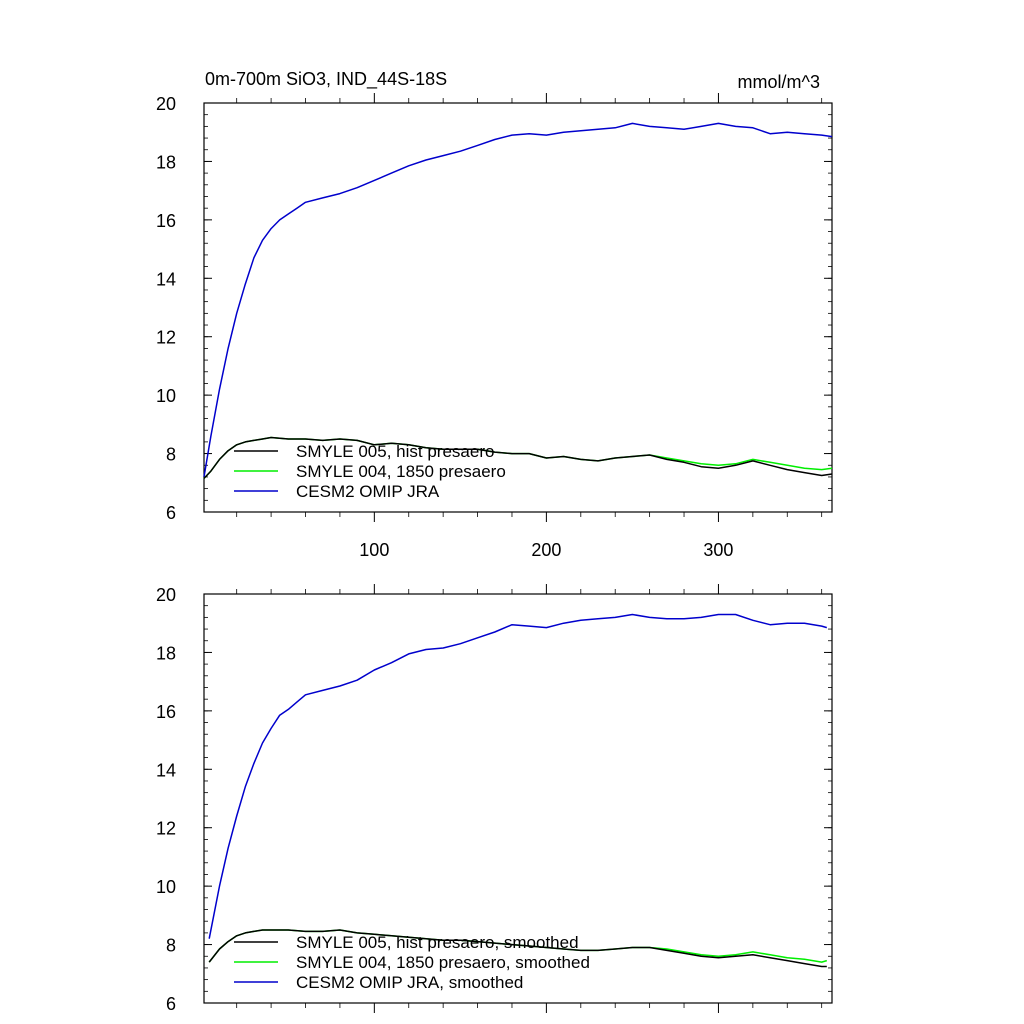 The height and width of the screenshot is (1024, 1024). Describe the element at coordinates (166, 653) in the screenshot. I see `bottom-y-tick-label: 18` at that location.